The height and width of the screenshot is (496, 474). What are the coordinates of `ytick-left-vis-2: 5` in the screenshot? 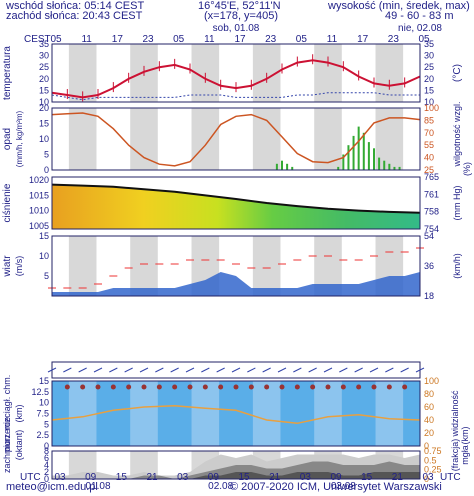 It's located at (46, 424).